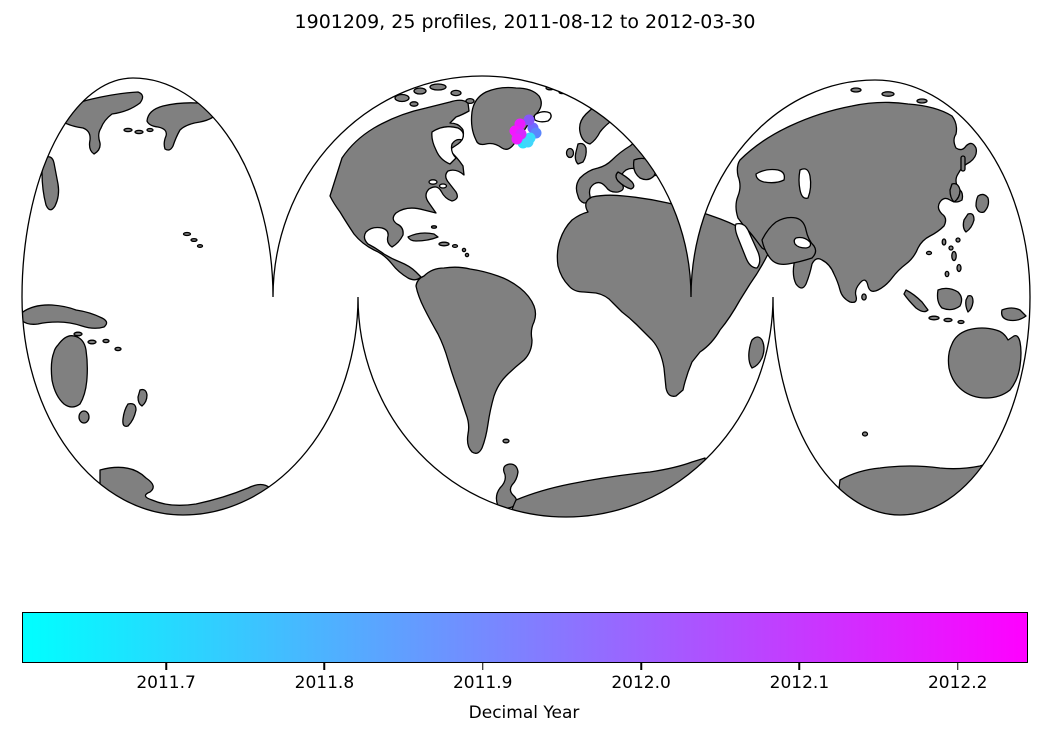  I want to click on tick-label: 2011.9, so click(482, 683).